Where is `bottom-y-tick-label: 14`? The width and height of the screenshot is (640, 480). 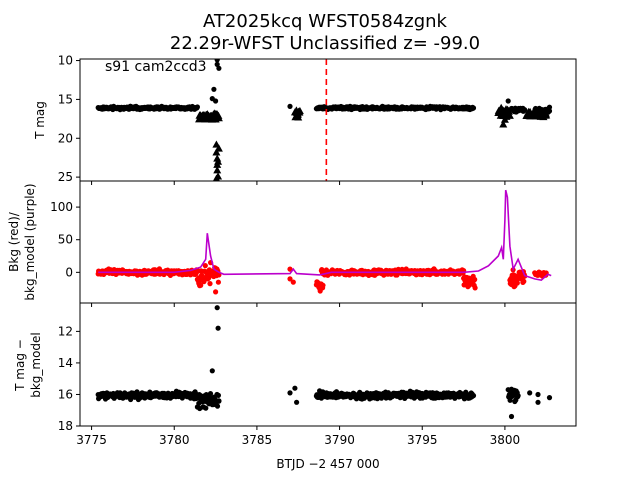
bottom-y-tick-label: 14 is located at coordinates (65, 363).